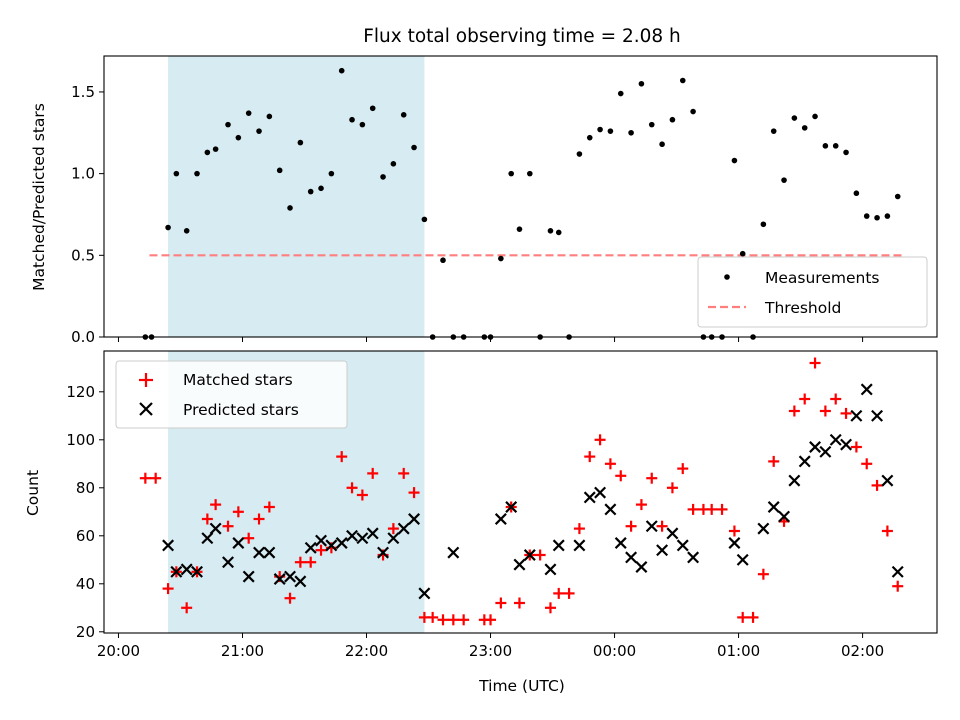 This screenshot has width=960, height=720. What do you see at coordinates (296, 196) in the screenshot?
I see `highlight-span` at bounding box center [296, 196].